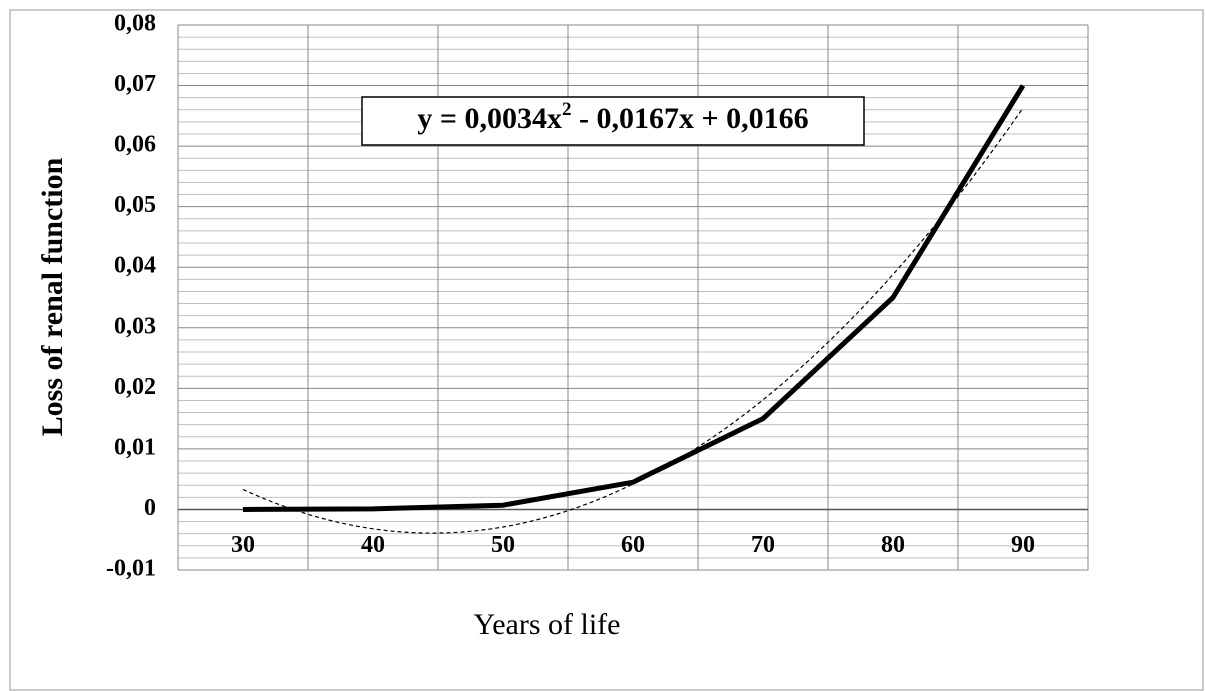  I want to click on y-tick-label: 0,06, so click(135, 145).